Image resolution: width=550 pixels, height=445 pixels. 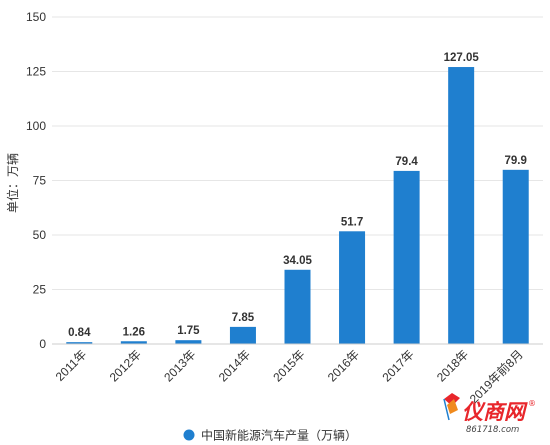 What do you see at coordinates (343, 365) in the screenshot?
I see `x-tick-label: 2016年` at bounding box center [343, 365].